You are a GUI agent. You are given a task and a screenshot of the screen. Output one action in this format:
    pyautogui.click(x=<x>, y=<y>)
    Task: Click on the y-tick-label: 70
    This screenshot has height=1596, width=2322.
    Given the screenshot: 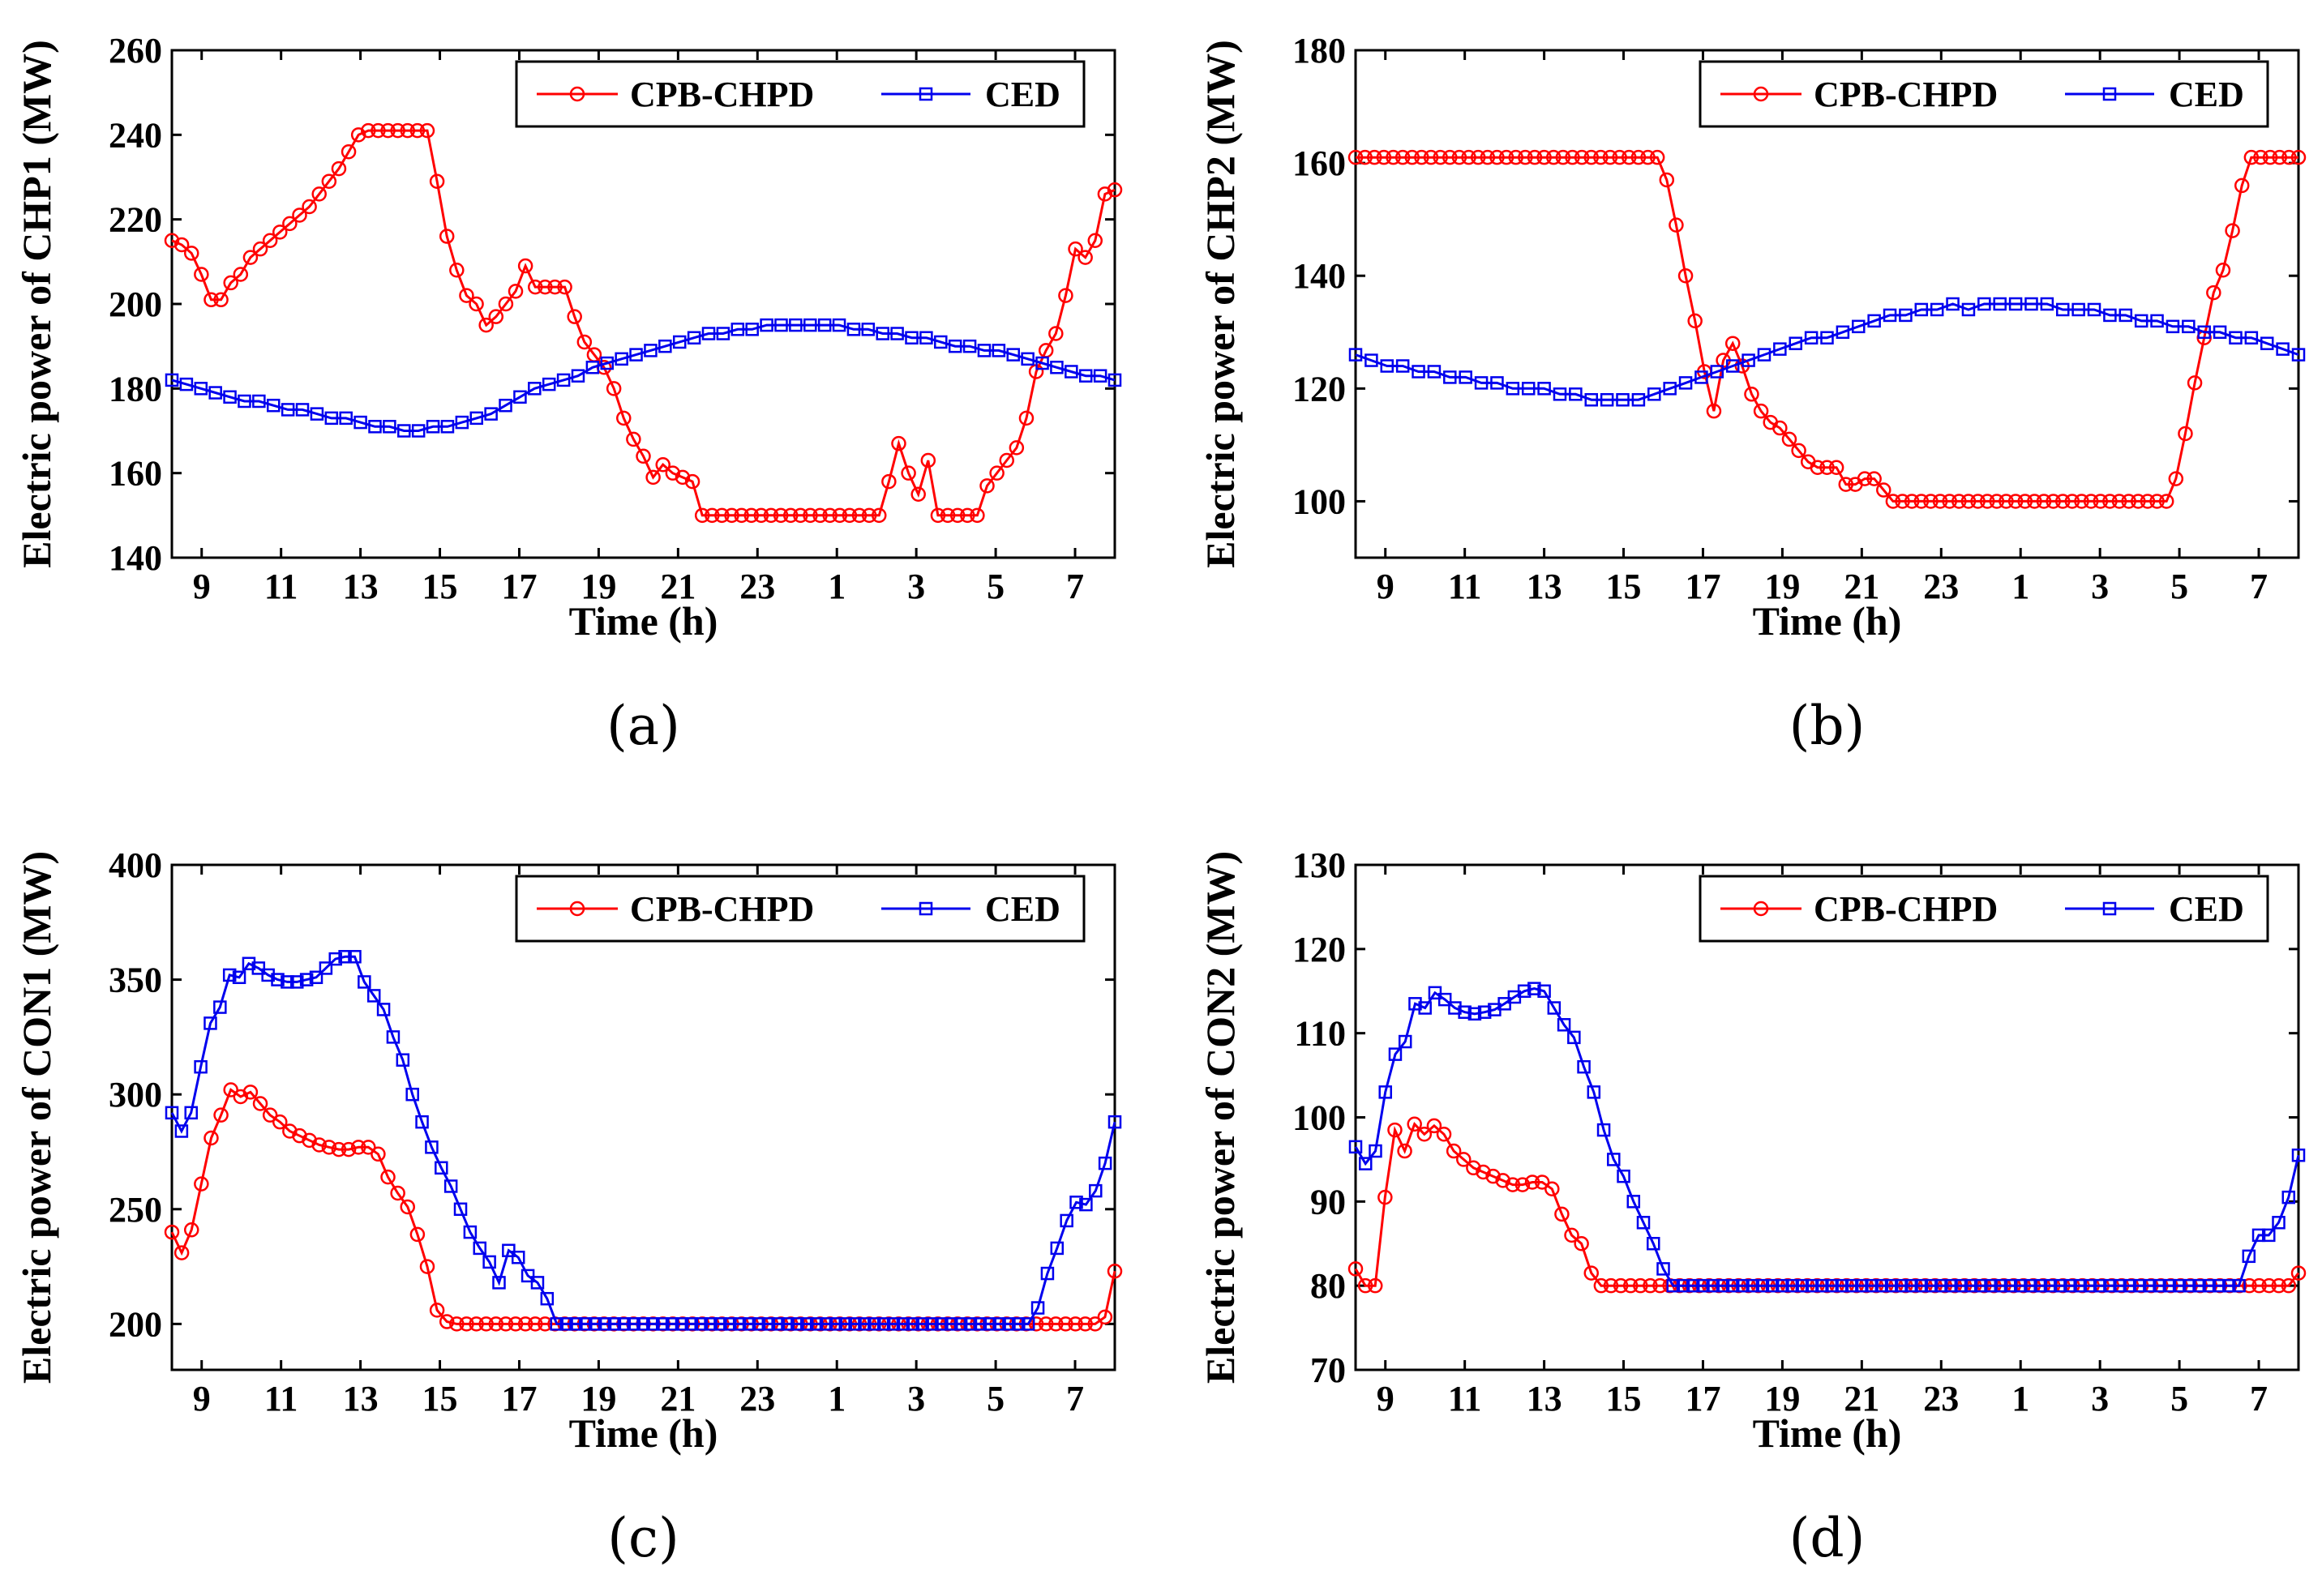 What is the action you would take?
    pyautogui.click(x=1328, y=1370)
    